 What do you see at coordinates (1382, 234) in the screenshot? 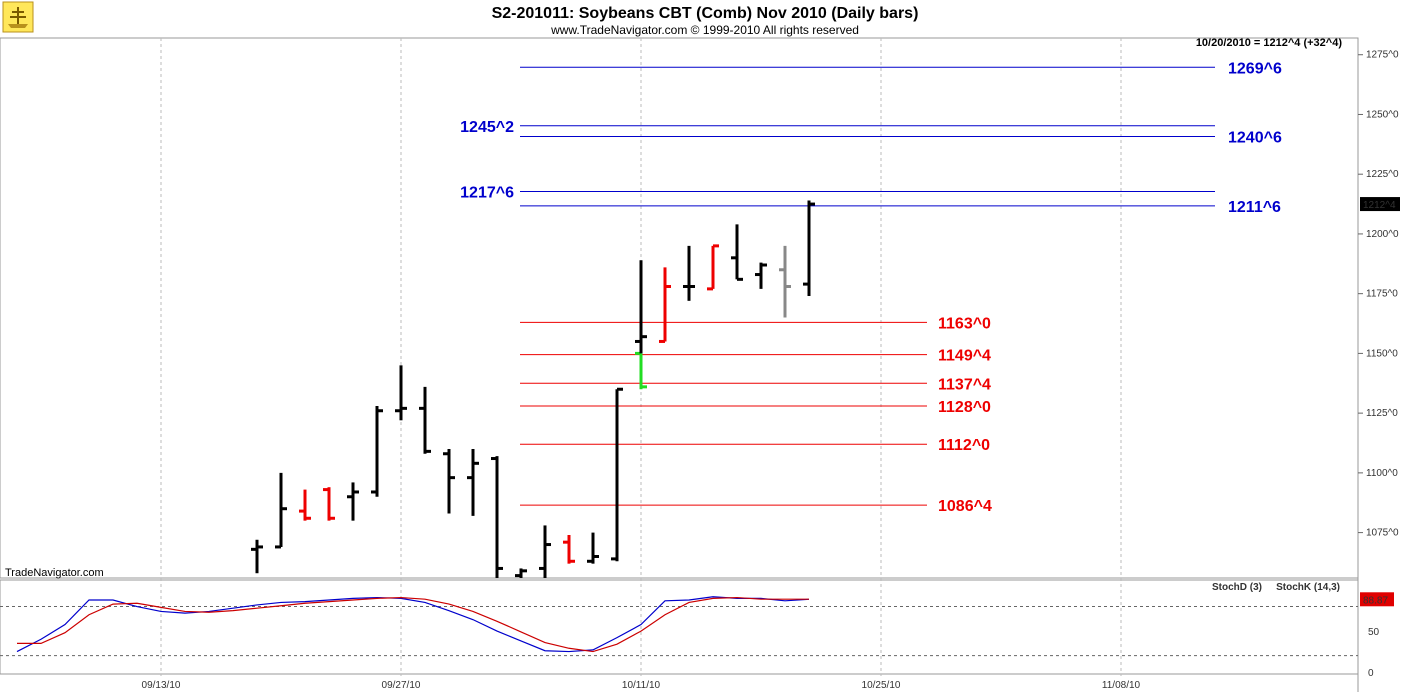
I see `price-tick-label: 1200^0` at bounding box center [1382, 234].